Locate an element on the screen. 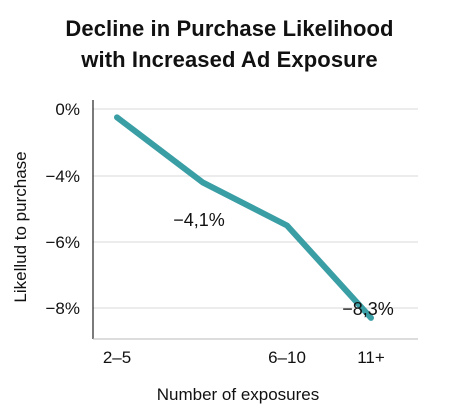 This screenshot has width=459, height=415. y-tick-label: −8% is located at coordinates (63, 308).